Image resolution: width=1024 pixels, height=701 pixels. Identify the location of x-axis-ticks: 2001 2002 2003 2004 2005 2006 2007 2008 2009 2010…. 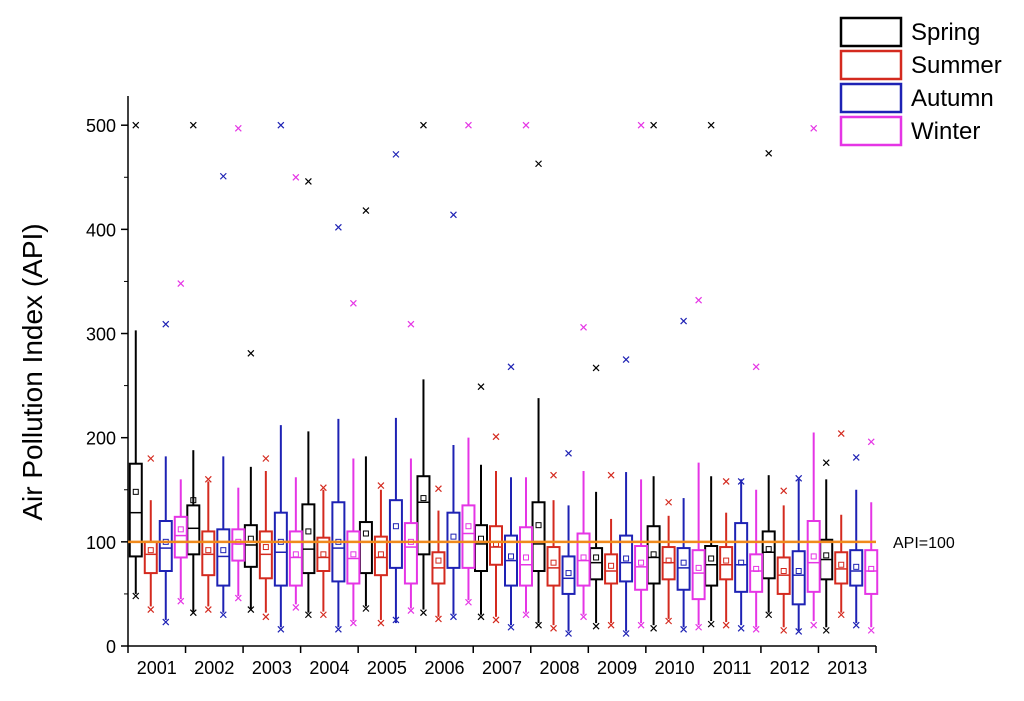
(502, 662).